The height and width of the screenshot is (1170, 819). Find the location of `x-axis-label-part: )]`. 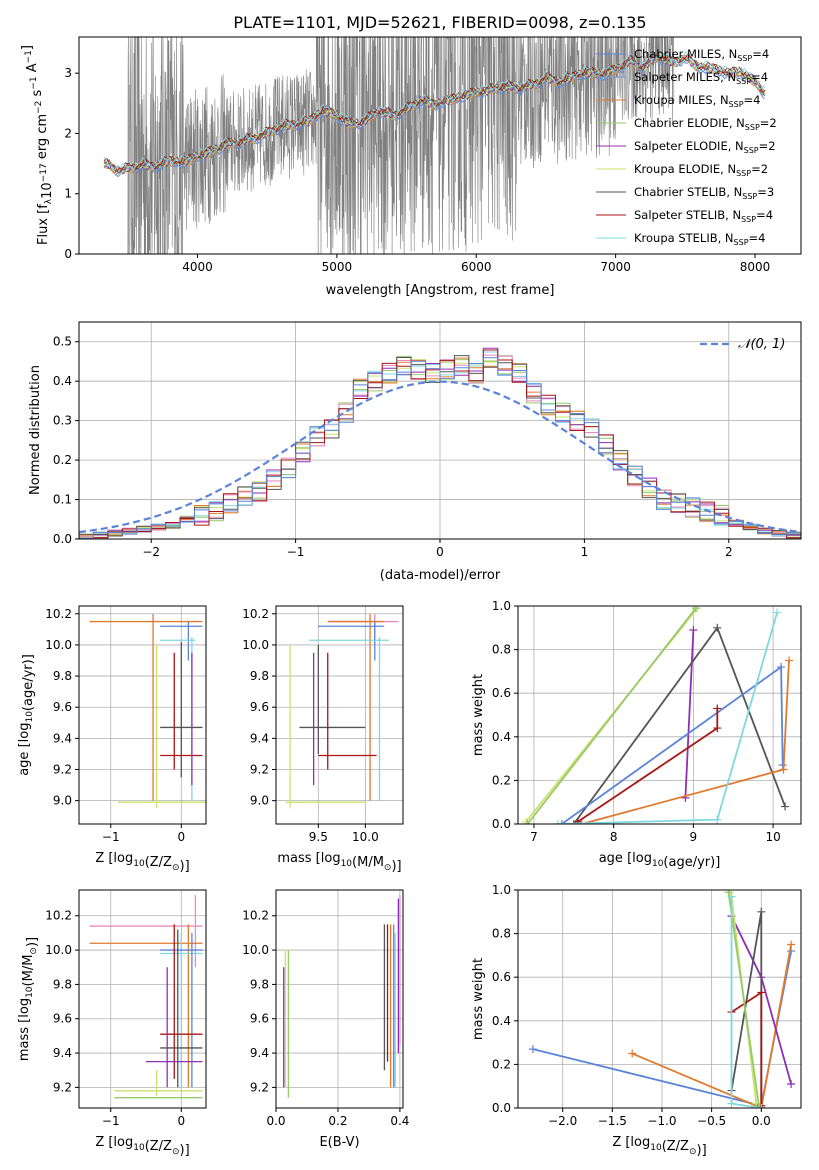

x-axis-label-part: )] is located at coordinates (702, 1150).